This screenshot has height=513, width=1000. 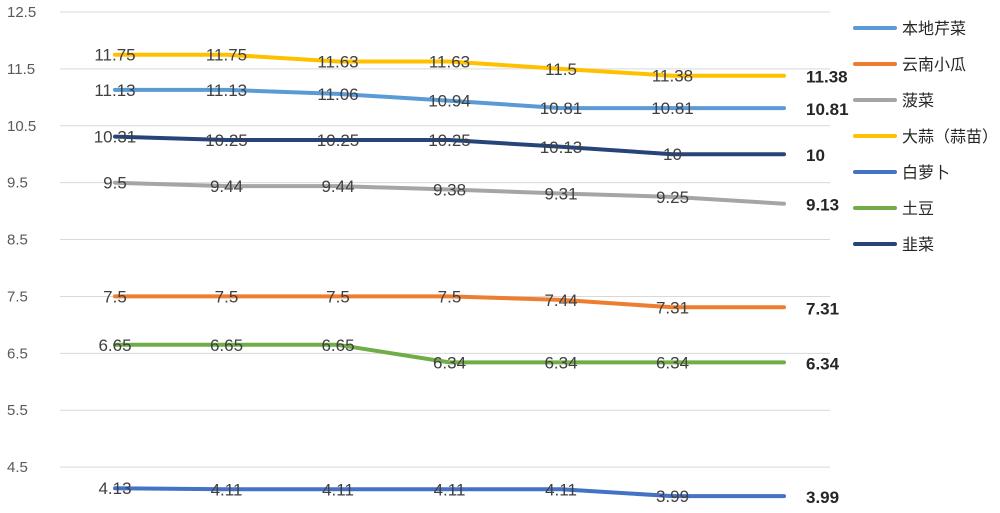 I want to click on data-label: 9.13, so click(x=822, y=205).